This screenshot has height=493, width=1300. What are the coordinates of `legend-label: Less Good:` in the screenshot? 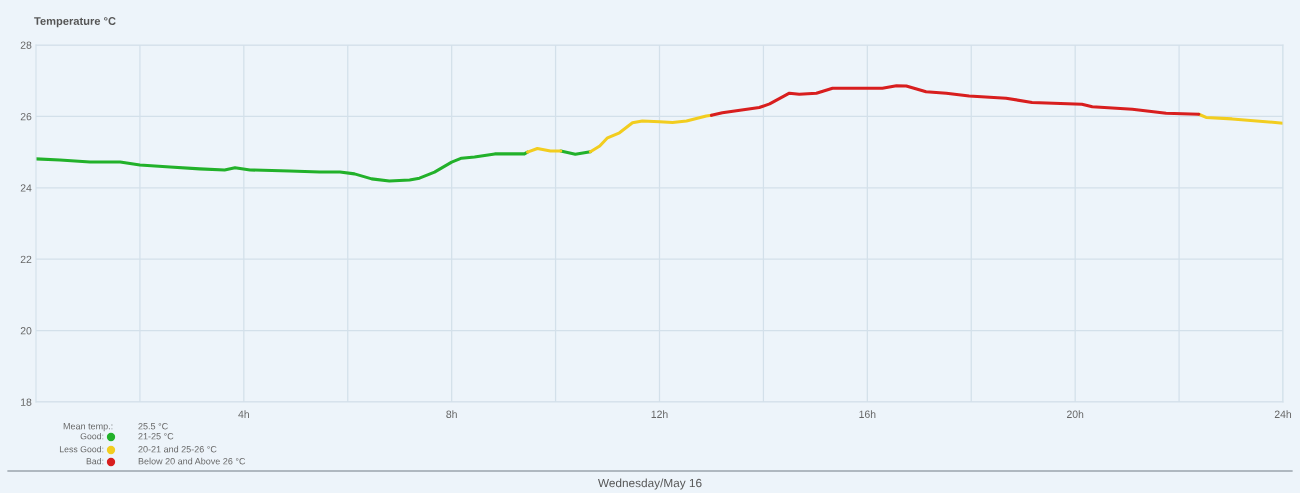 It's located at (81, 449).